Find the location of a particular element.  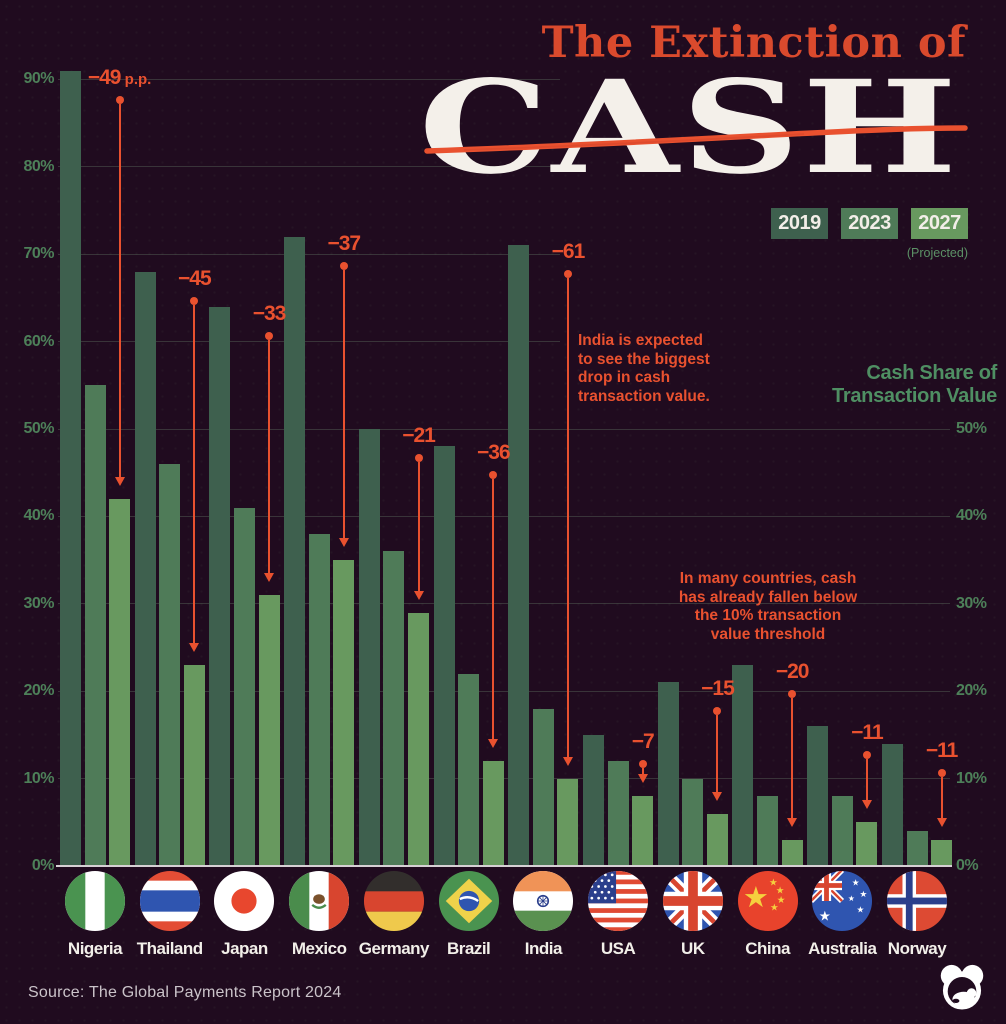

visual-capitalist-logo-icon is located at coordinates (962, 987).